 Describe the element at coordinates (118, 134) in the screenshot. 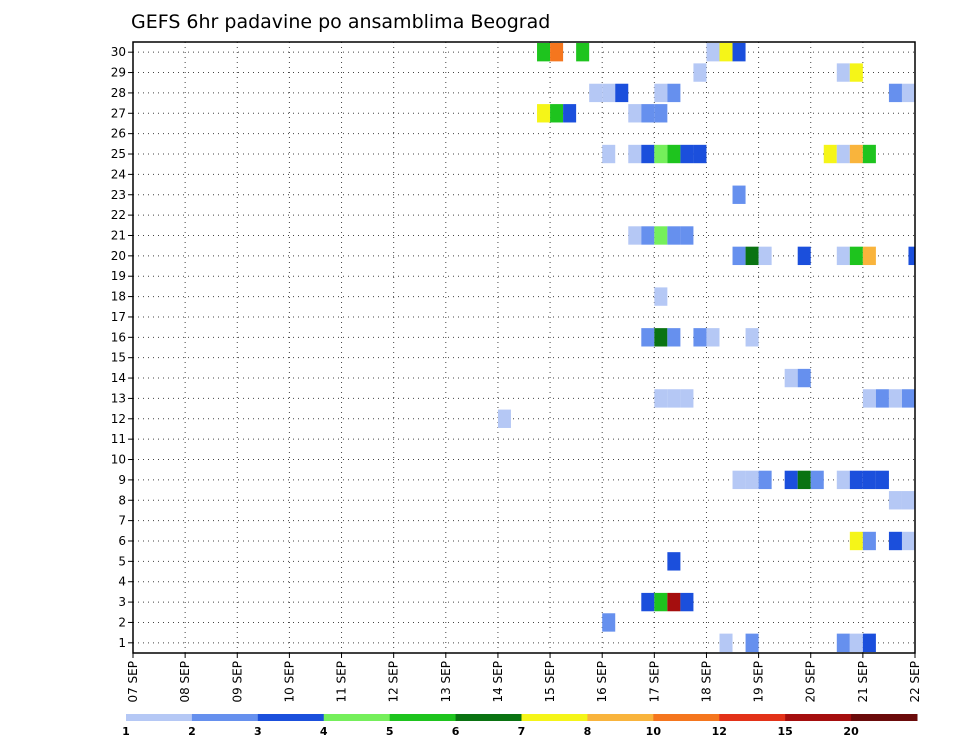

I see `y-tick-label: 26` at that location.